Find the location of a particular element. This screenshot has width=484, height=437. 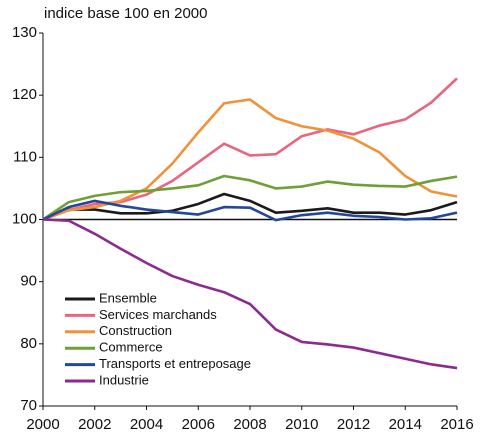

y-tick-label: 130 is located at coordinates (24, 32).